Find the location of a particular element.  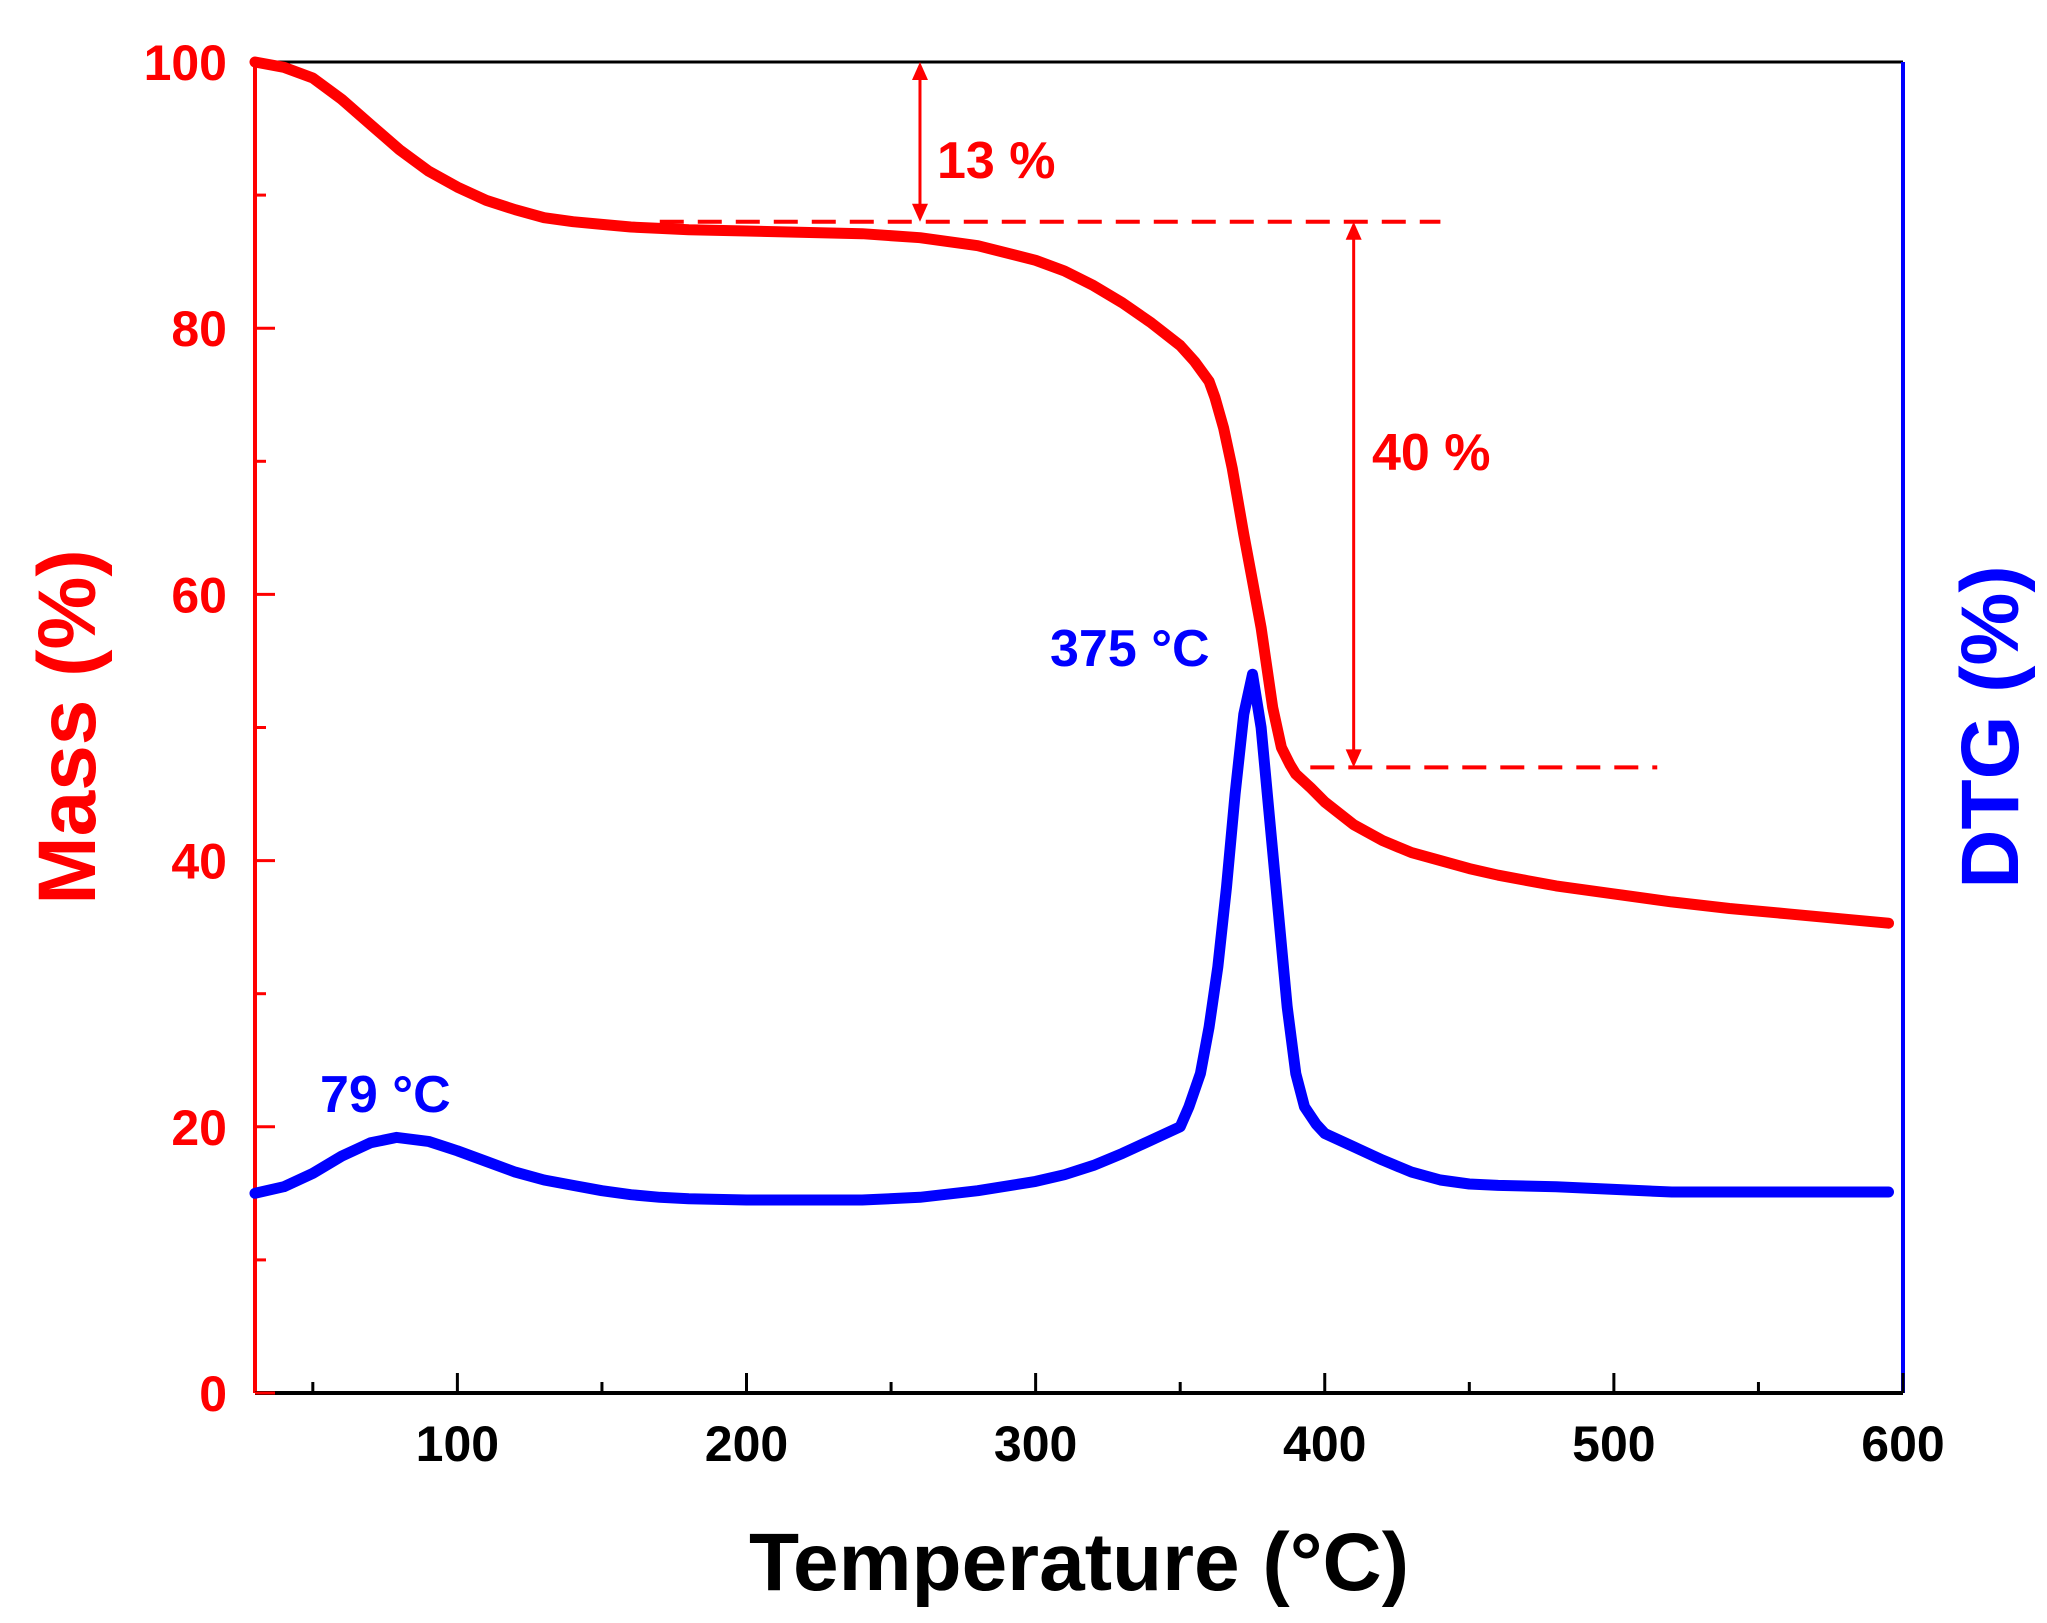

right-axis-title: DTG (%) is located at coordinates (1990, 726).